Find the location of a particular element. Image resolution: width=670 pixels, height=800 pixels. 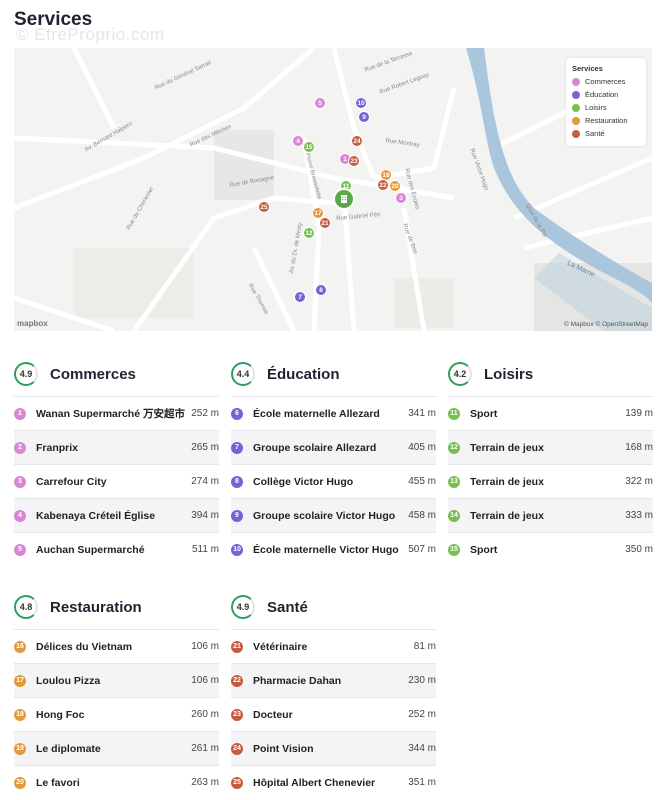

legend-label: Éducation is located at coordinates (602, 94).